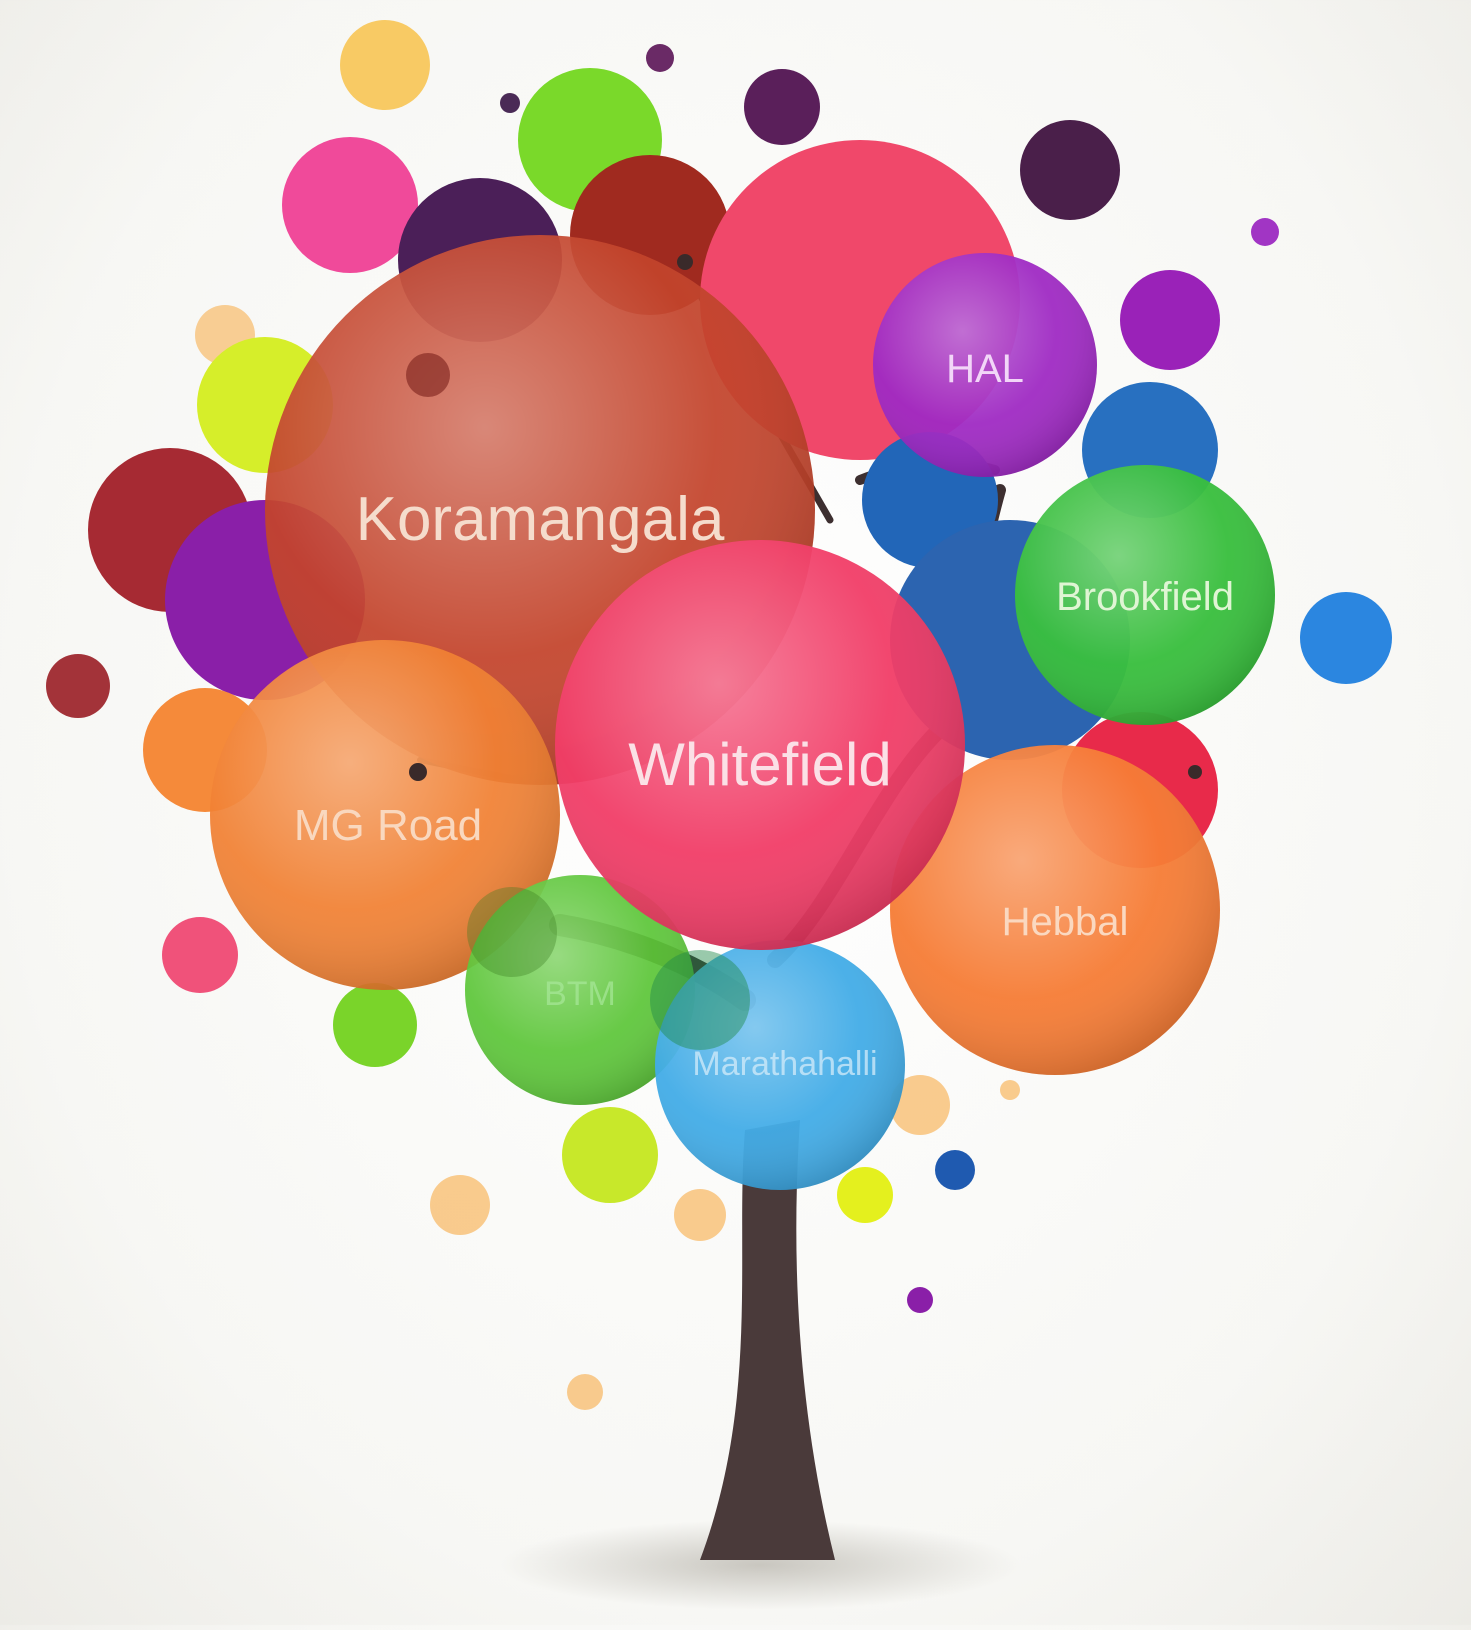 The width and height of the screenshot is (1471, 1630). I want to click on label-hal: HAL, so click(985, 369).